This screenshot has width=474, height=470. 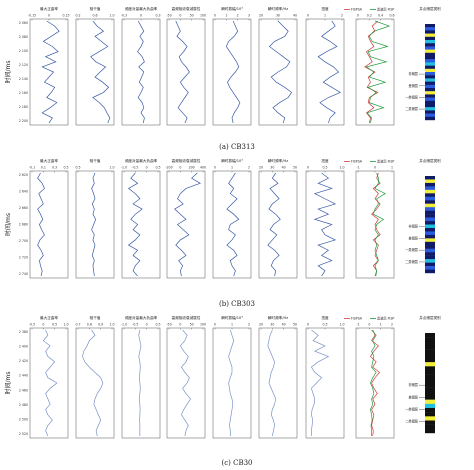 What do you see at coordinates (192, 168) in the screenshot?
I see `x-tick-label: 200` at bounding box center [192, 168].